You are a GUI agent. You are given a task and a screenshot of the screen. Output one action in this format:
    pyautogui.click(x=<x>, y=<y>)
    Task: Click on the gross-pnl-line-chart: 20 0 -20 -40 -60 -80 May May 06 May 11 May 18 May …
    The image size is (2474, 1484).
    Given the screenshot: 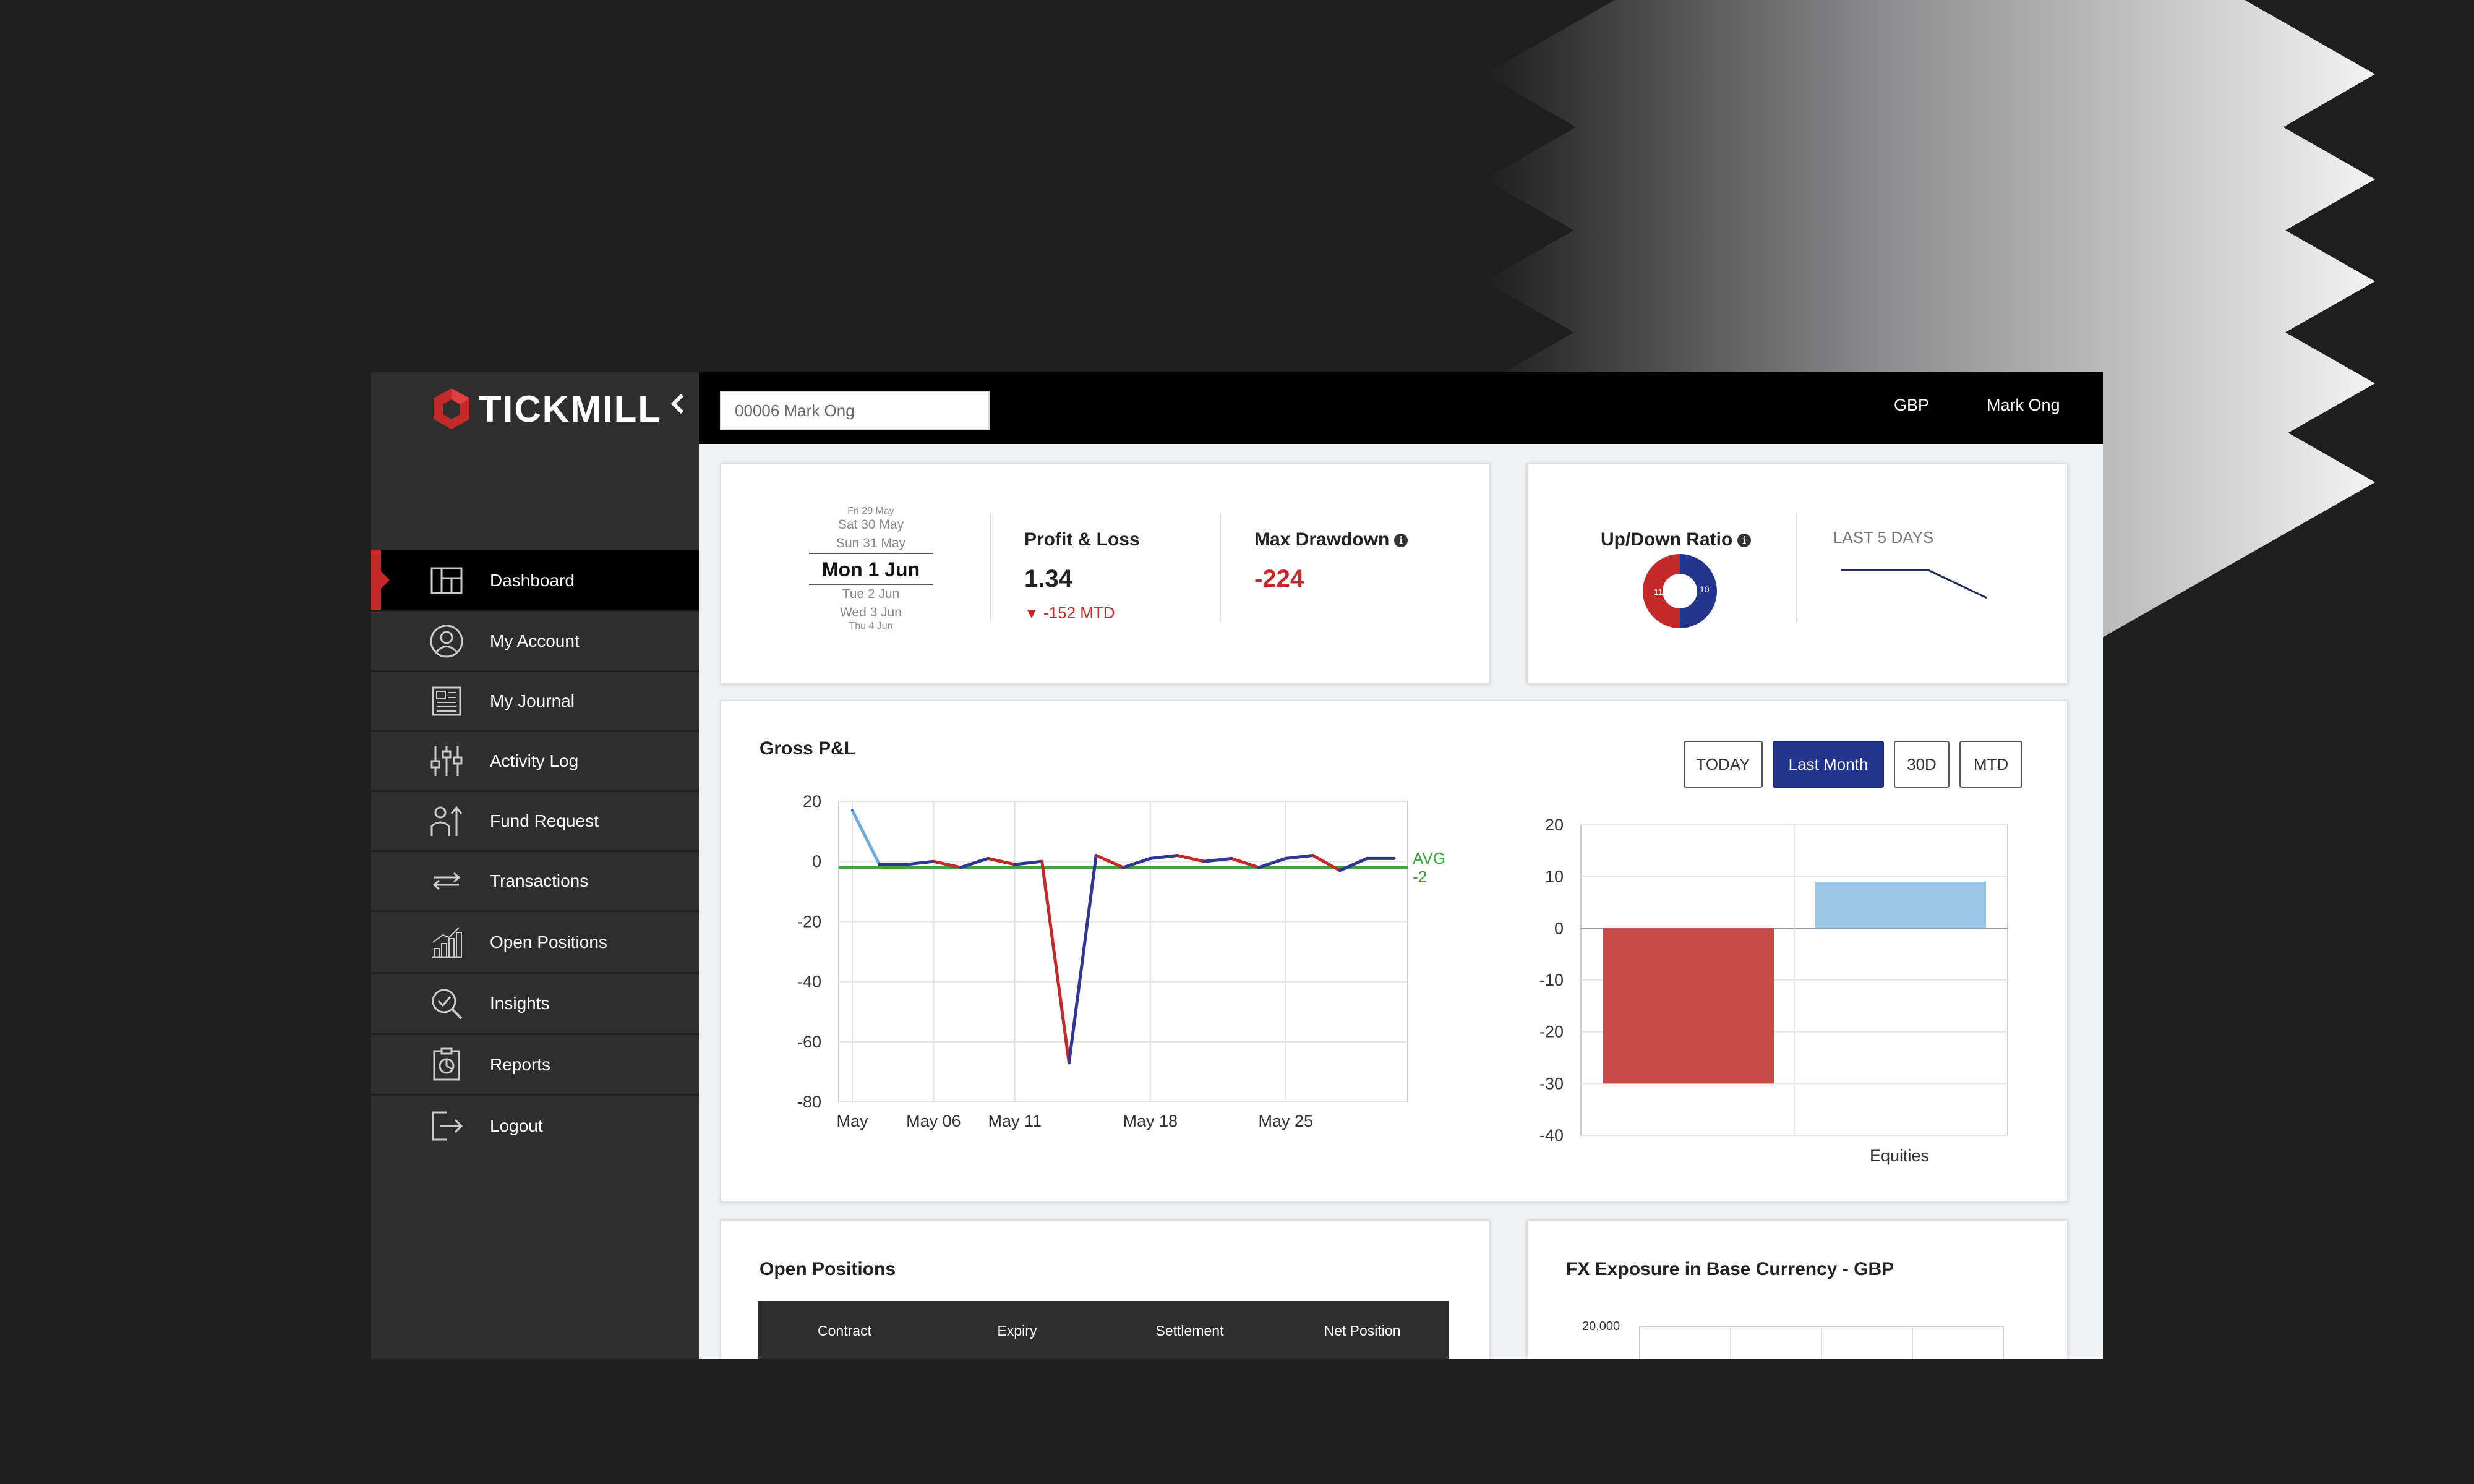 What is the action you would take?
    pyautogui.click(x=1121, y=961)
    